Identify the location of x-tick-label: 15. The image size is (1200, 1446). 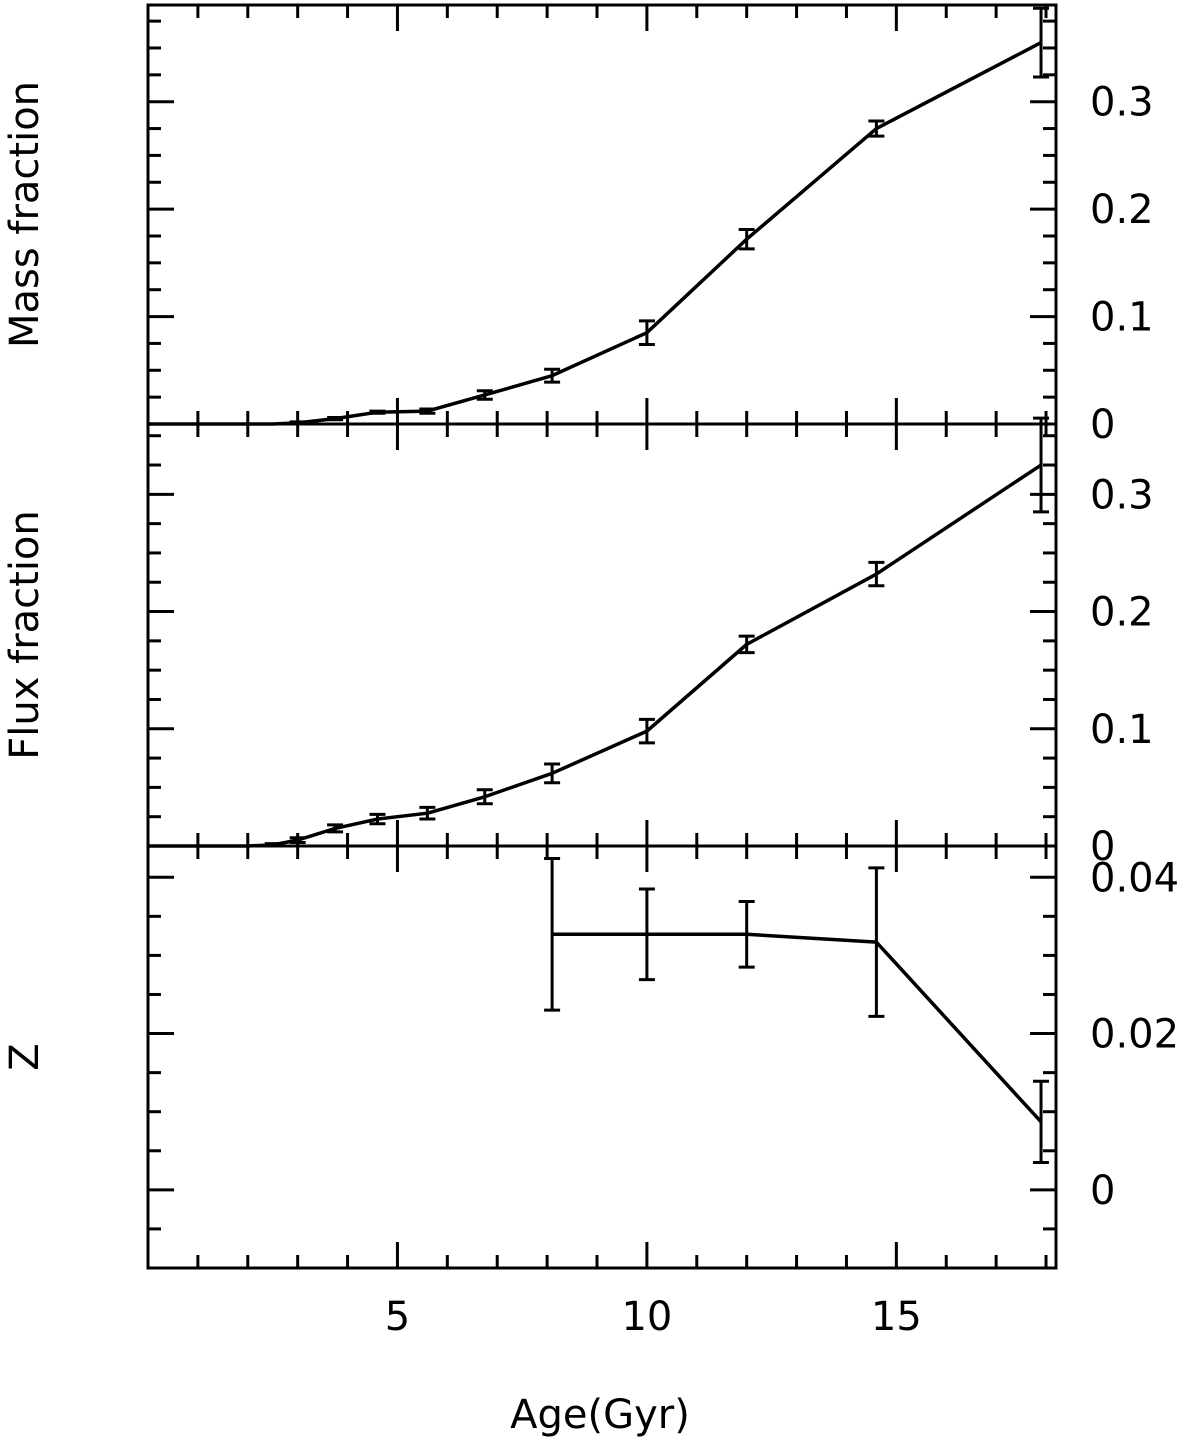
(896, 1317).